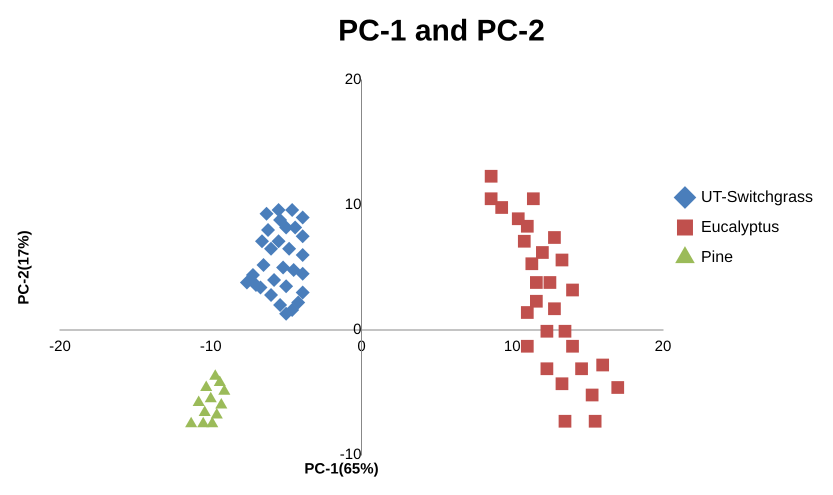  What do you see at coordinates (24, 267) in the screenshot?
I see `y-axis-title: PC-2(17%)` at bounding box center [24, 267].